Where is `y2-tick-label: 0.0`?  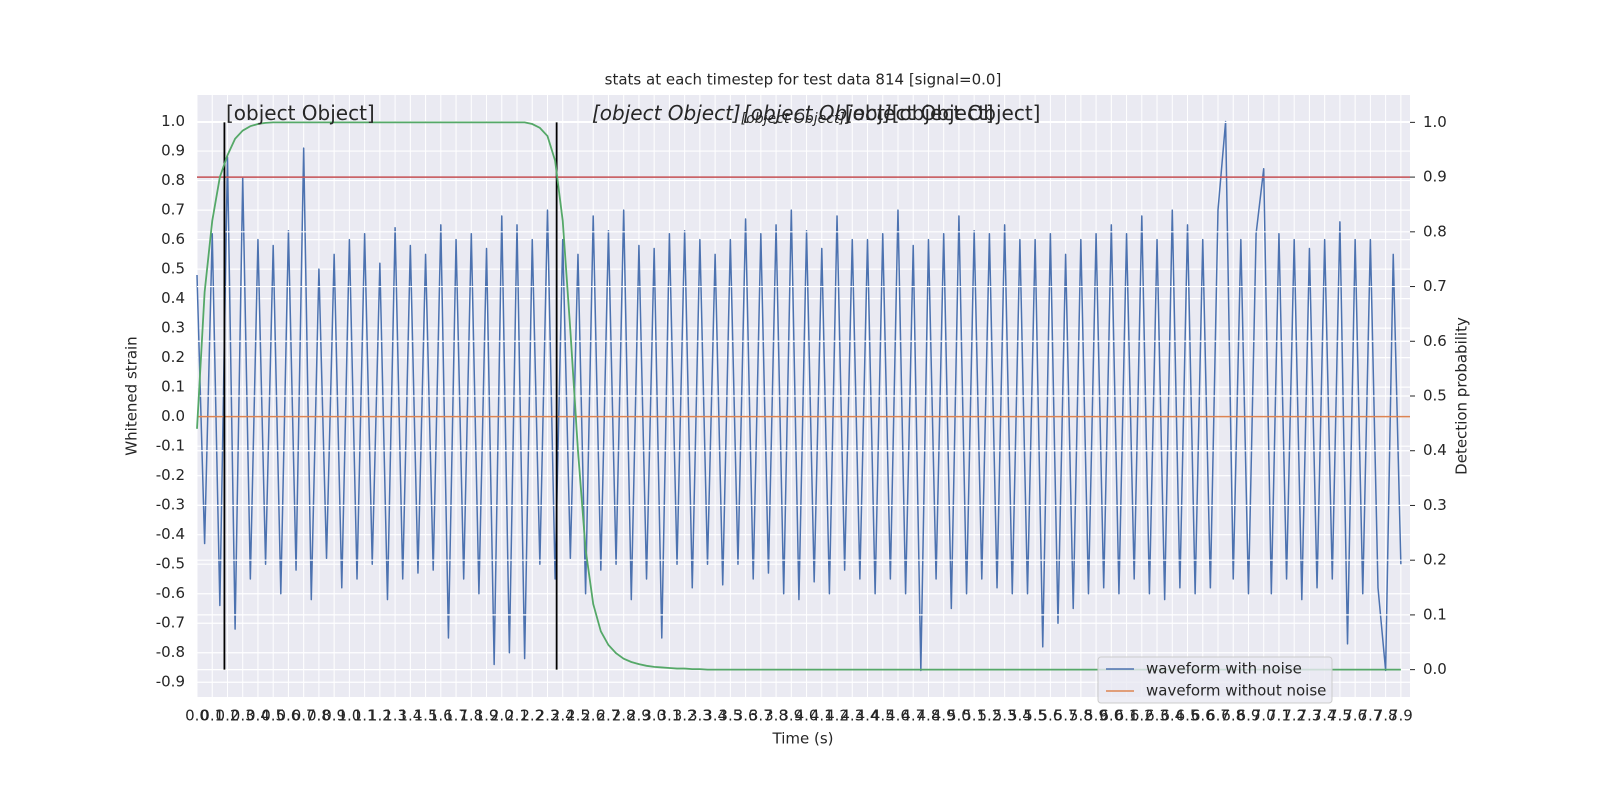
y2-tick-label: 0.0 is located at coordinates (1435, 669).